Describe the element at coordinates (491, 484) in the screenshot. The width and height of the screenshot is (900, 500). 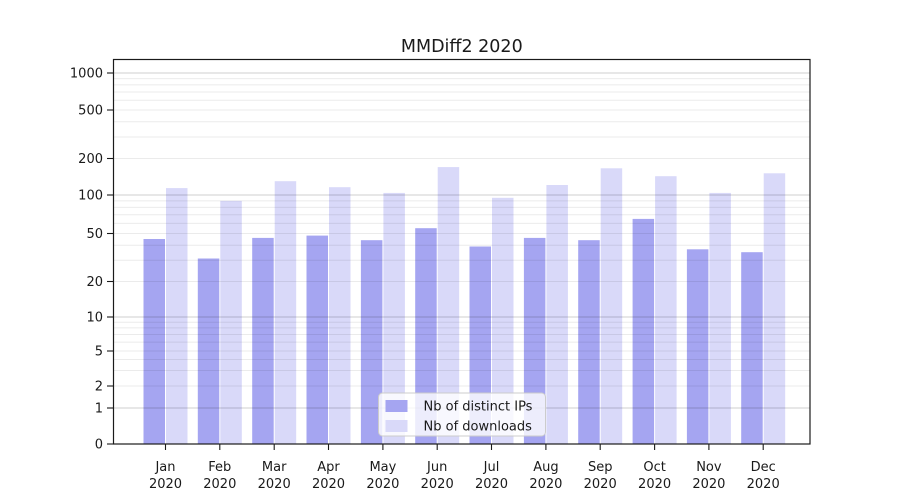
I see `x-tick-label-jul-year: 2020` at that location.